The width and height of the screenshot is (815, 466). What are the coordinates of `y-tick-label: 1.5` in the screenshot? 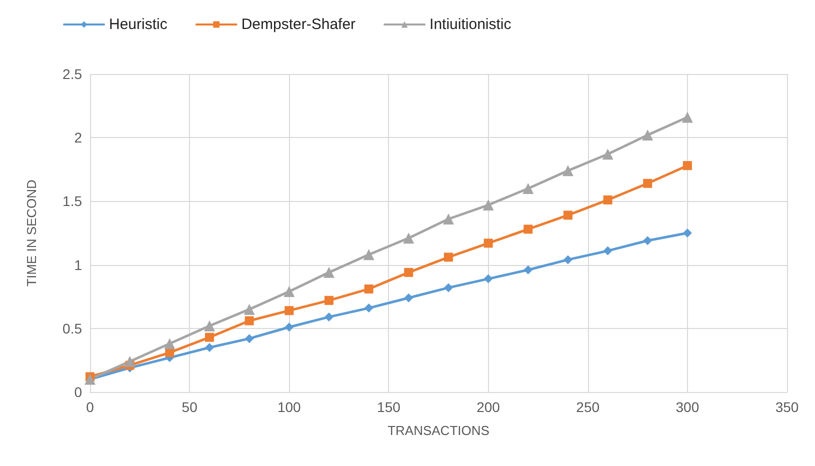 It's located at (72, 201).